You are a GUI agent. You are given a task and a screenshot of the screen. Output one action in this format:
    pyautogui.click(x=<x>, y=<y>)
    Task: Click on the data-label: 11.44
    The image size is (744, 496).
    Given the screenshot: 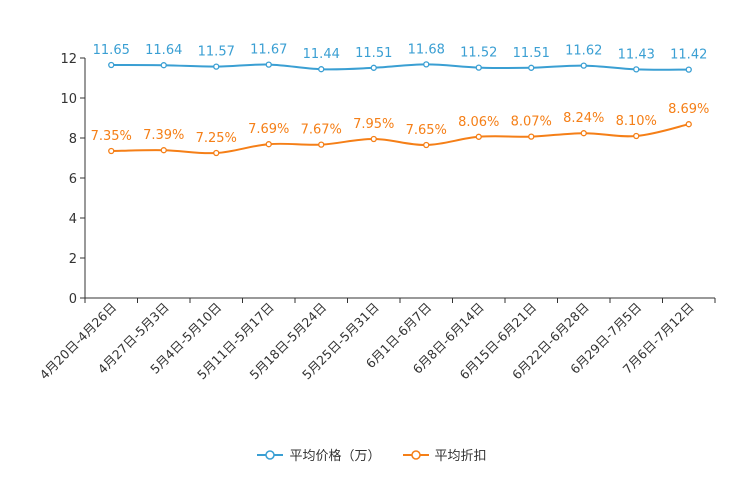 What is the action you would take?
    pyautogui.click(x=321, y=54)
    